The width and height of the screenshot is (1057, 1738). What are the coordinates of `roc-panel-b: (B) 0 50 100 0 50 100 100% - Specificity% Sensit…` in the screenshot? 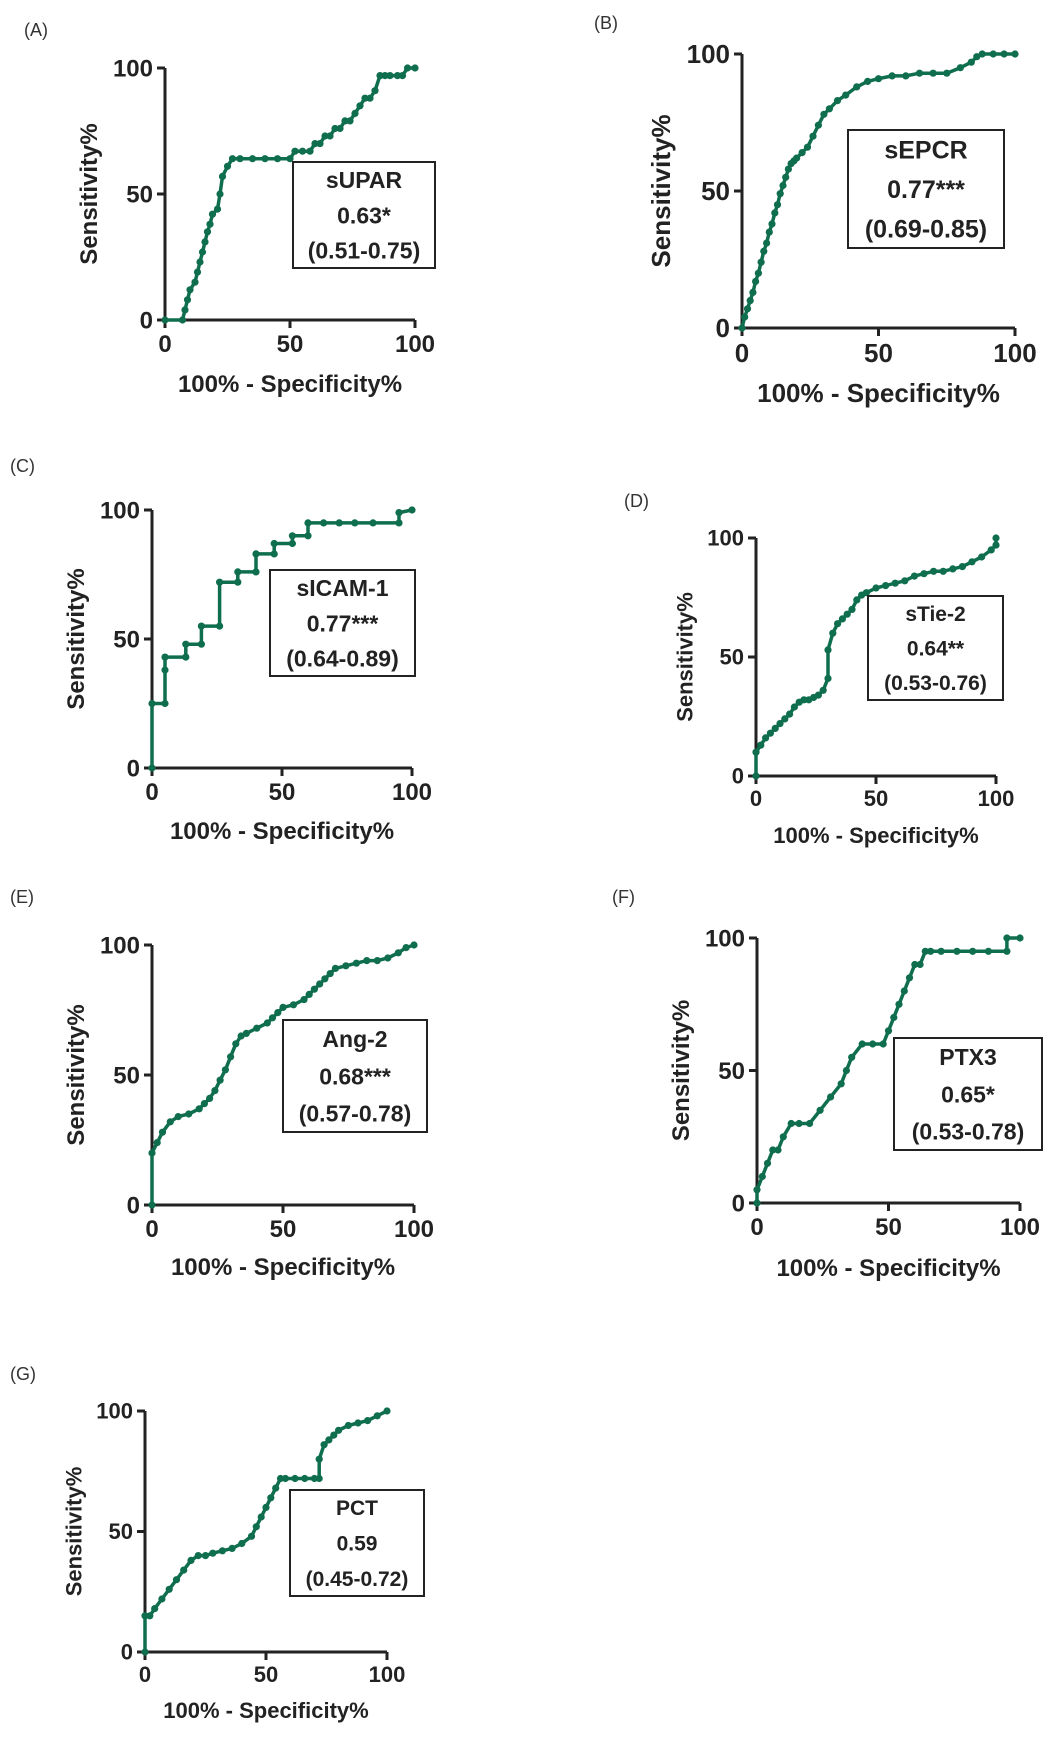 It's located at (815, 210).